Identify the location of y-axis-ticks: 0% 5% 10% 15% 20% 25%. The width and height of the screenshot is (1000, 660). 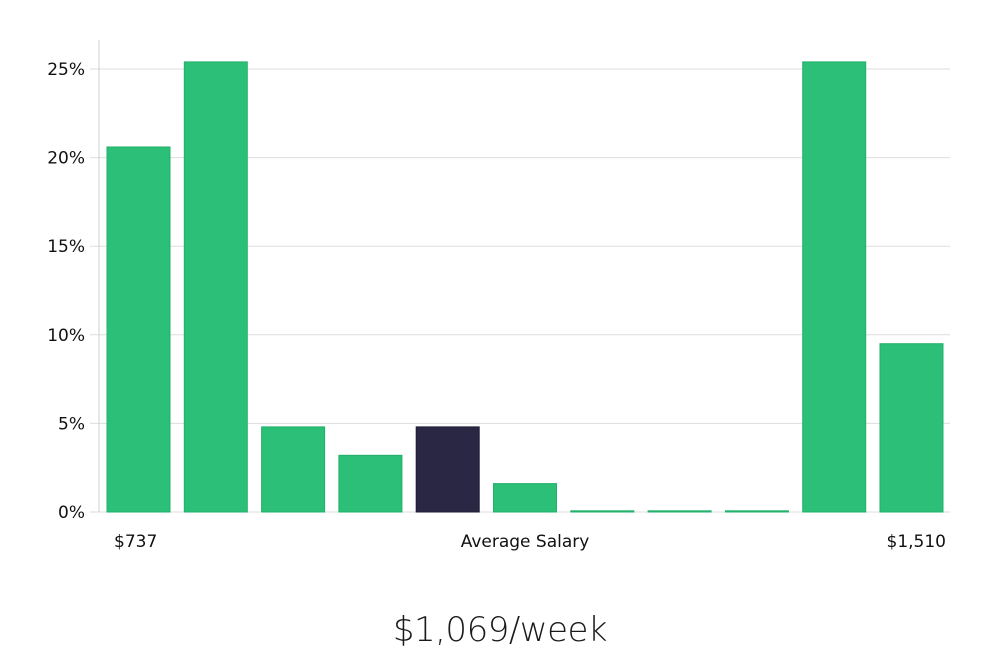
(66, 291).